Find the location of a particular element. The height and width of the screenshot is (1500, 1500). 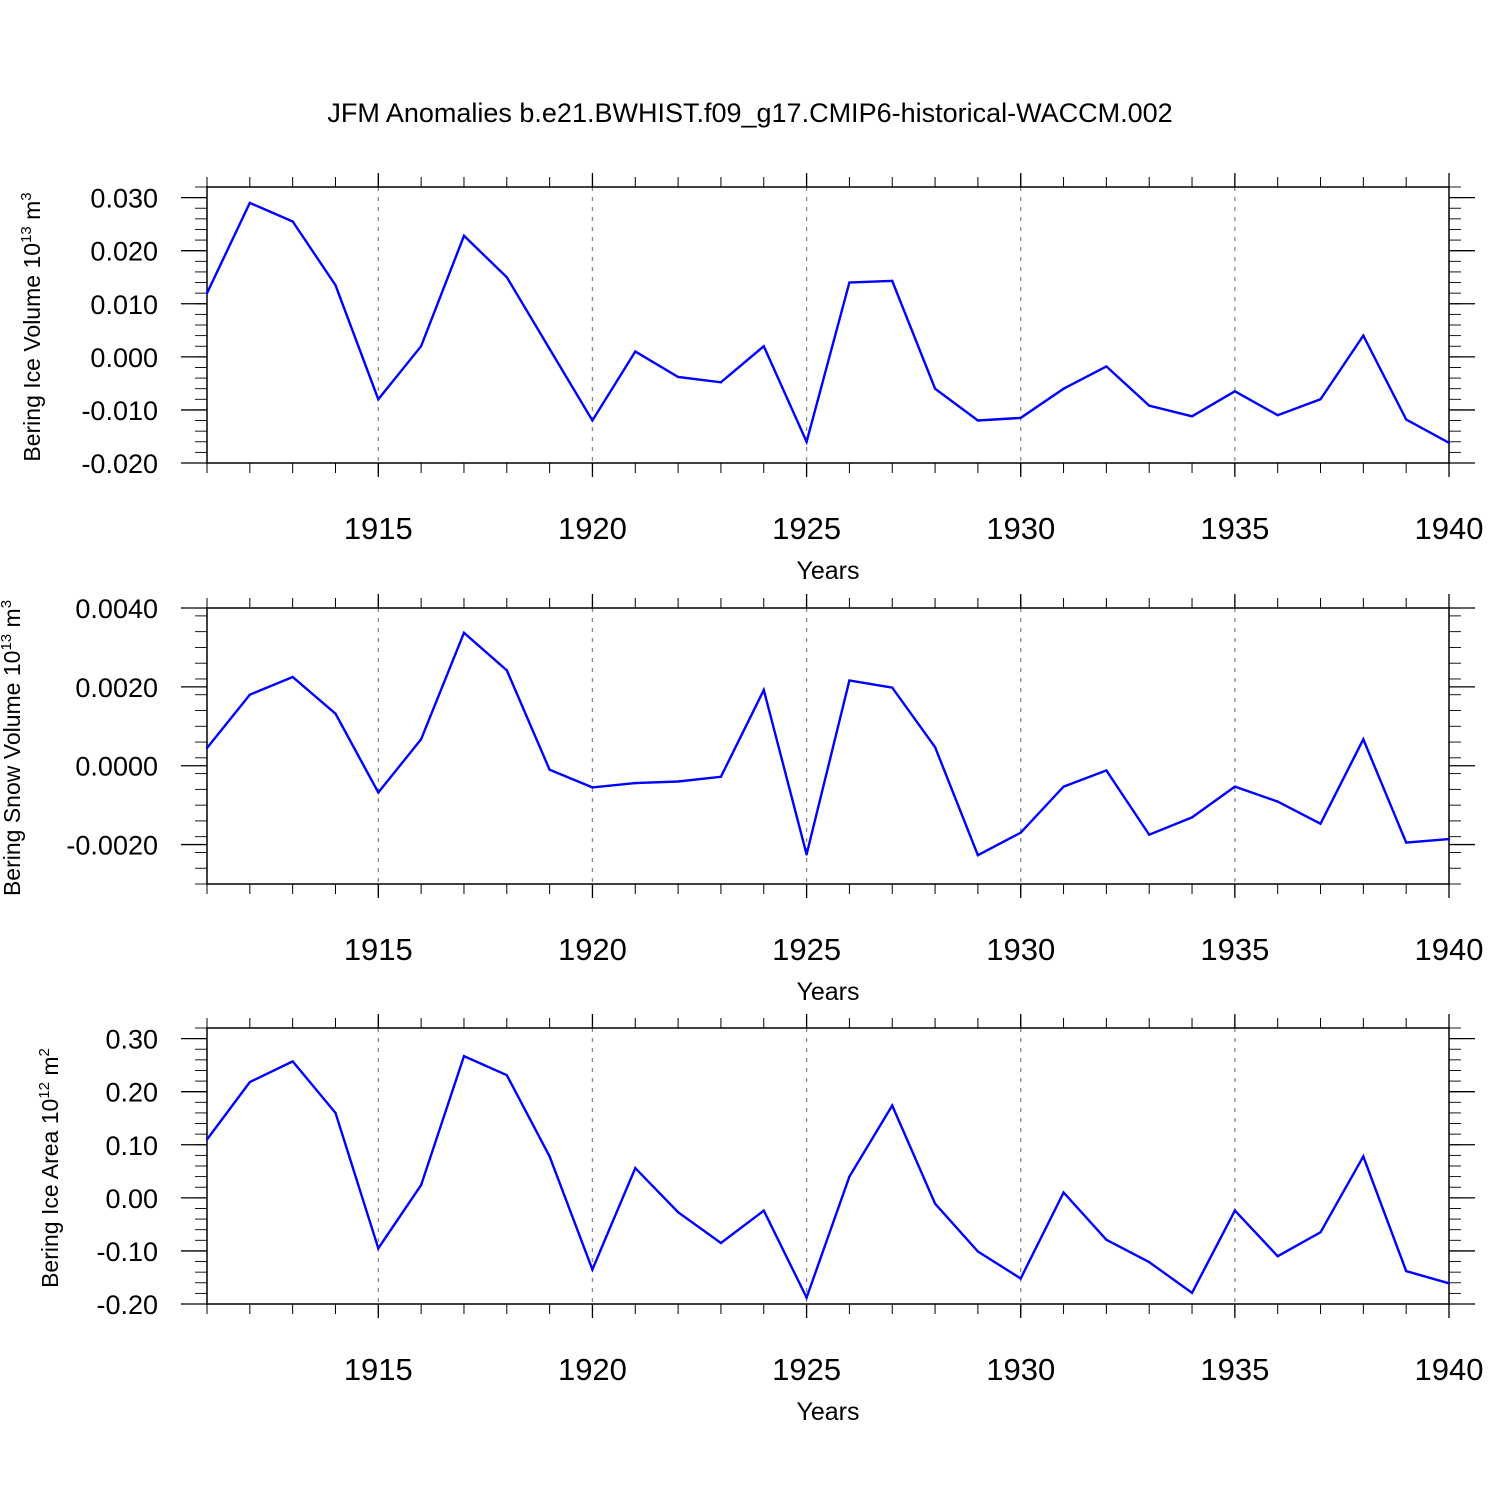

y-tick-label: 0.10 is located at coordinates (131, 1146).